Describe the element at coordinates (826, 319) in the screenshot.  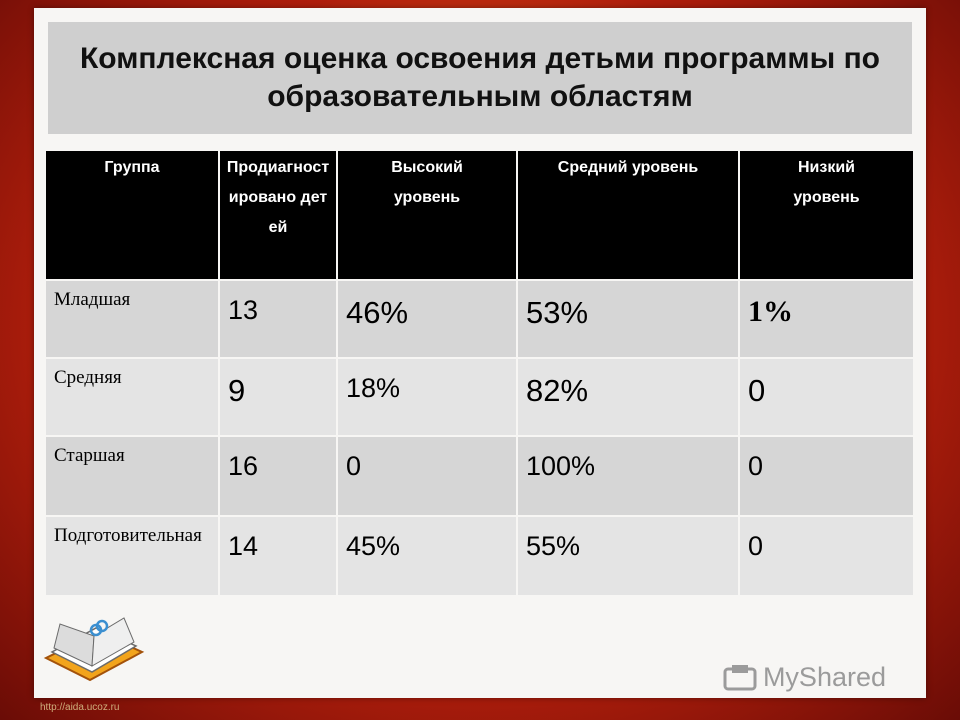
I see `cell-low: 1%` at that location.